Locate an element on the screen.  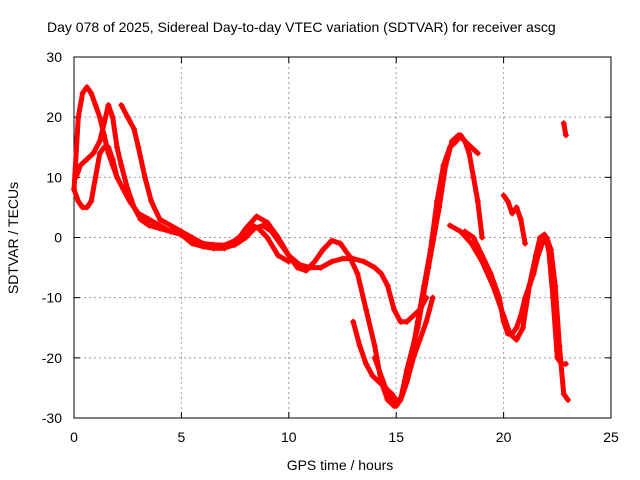
y-tick-label: 10 is located at coordinates (54, 177).